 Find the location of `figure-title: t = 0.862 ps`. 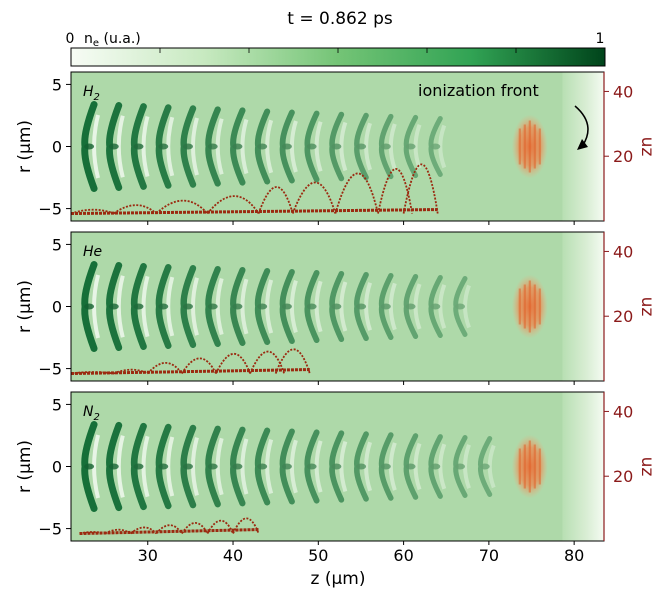

figure-title: t = 0.862 ps is located at coordinates (340, 19).